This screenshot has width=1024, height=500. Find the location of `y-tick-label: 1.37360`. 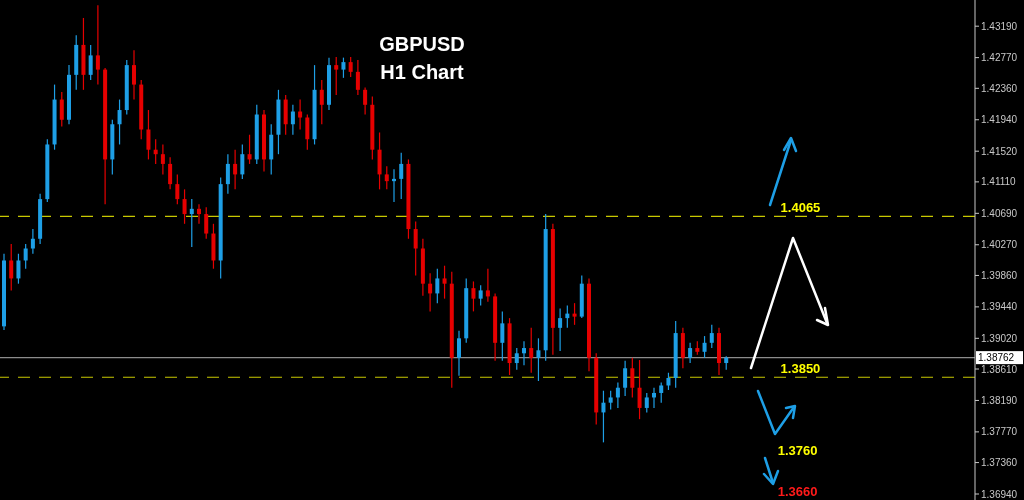

y-tick-label: 1.37360 is located at coordinates (999, 463).